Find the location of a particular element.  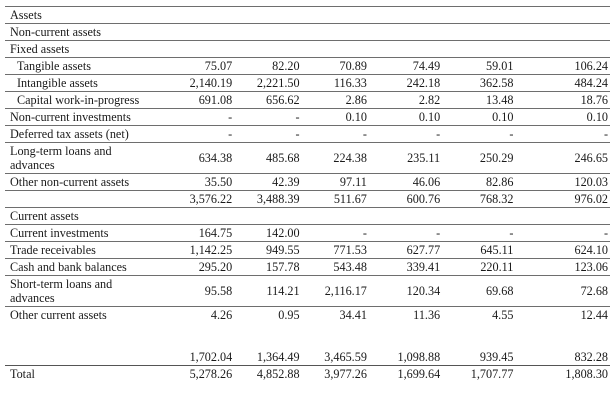

cell: 34.41 is located at coordinates (335, 314).